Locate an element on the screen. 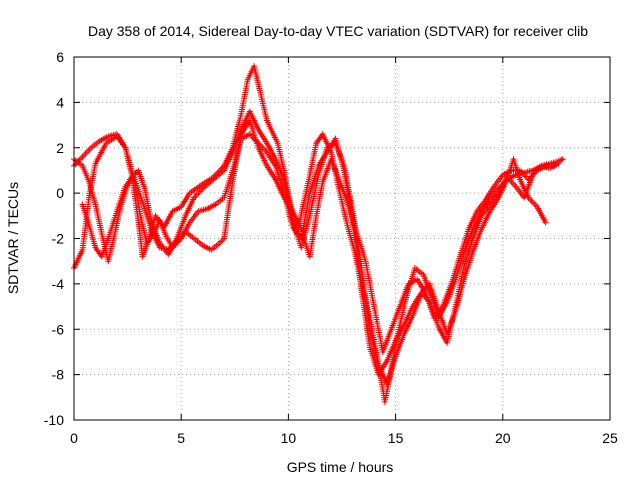 This screenshot has height=480, width=640. y-tick-label: 4 is located at coordinates (60, 102).